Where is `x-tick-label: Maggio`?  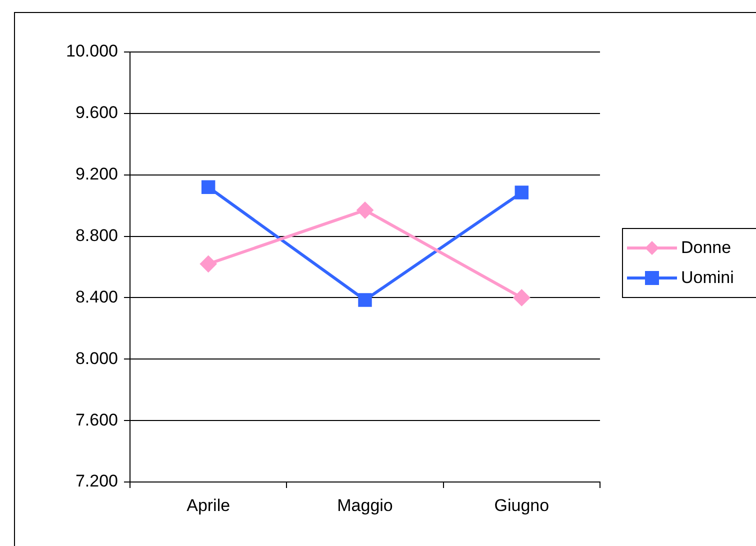
x-tick-label: Maggio is located at coordinates (365, 505).